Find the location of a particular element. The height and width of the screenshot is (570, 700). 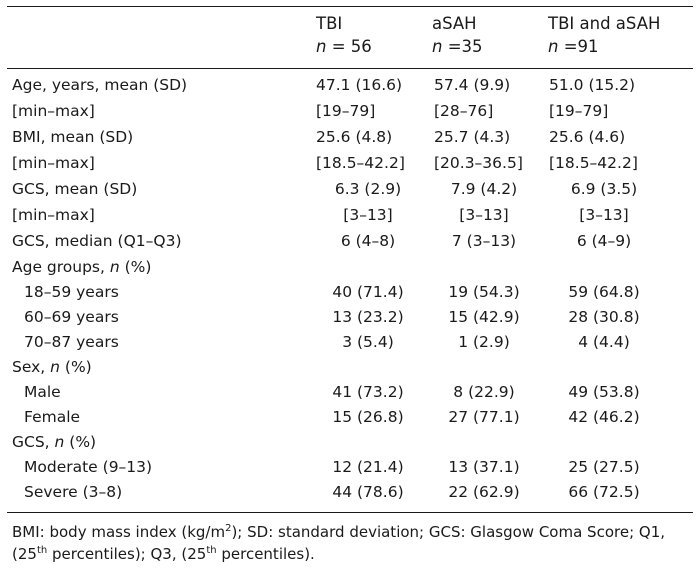

cell-tbi-and-asah: 6 (4–9) is located at coordinates (604, 241).